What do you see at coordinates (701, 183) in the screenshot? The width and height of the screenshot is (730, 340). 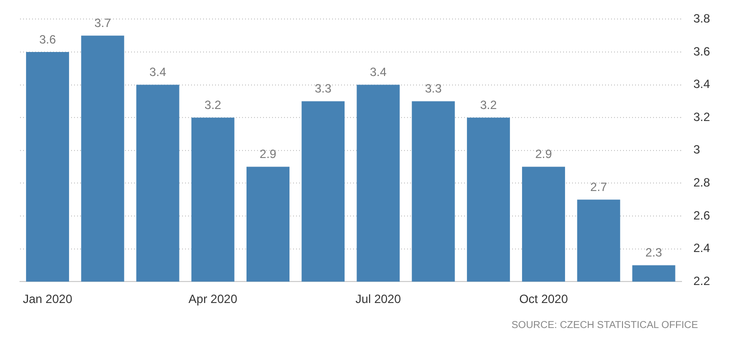 I see `y-tick-label: 2.8` at bounding box center [701, 183].